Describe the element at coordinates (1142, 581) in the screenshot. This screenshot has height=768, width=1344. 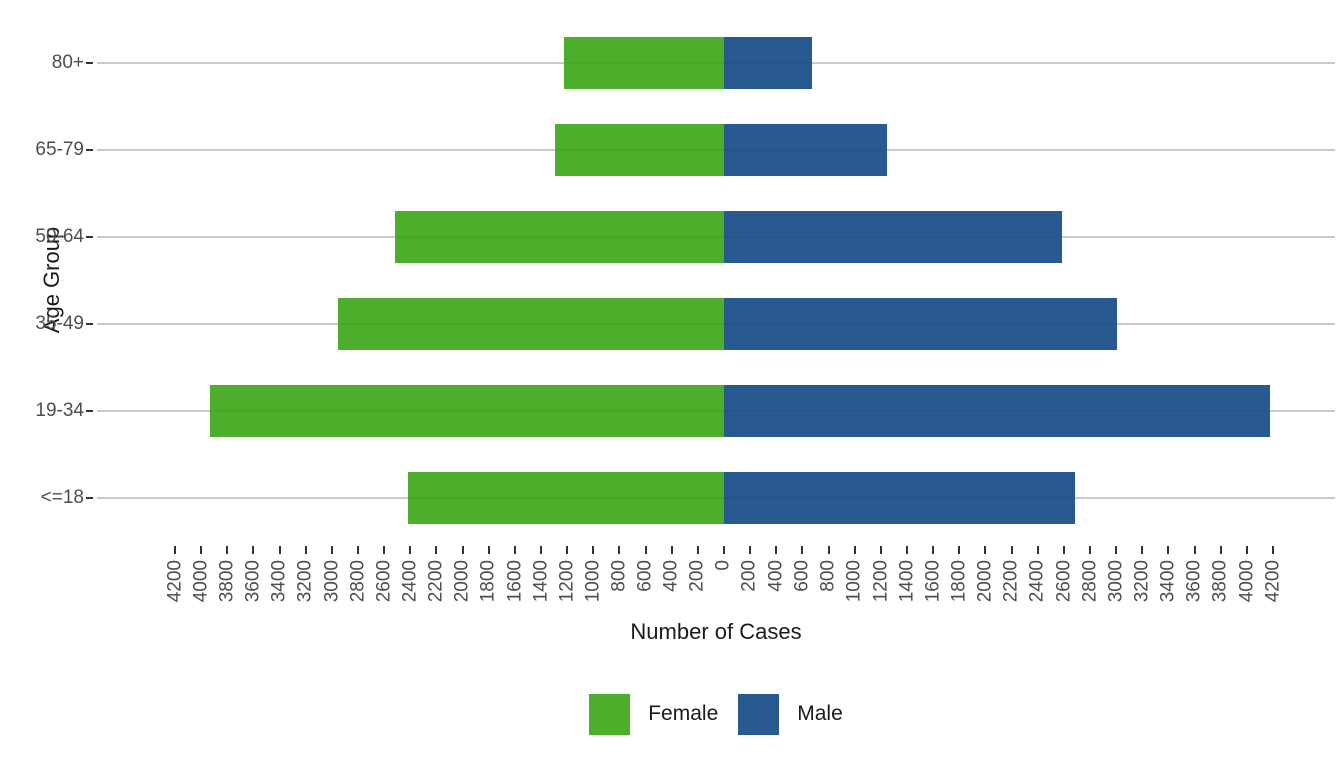
I see `x-tick-label: 3200` at that location.